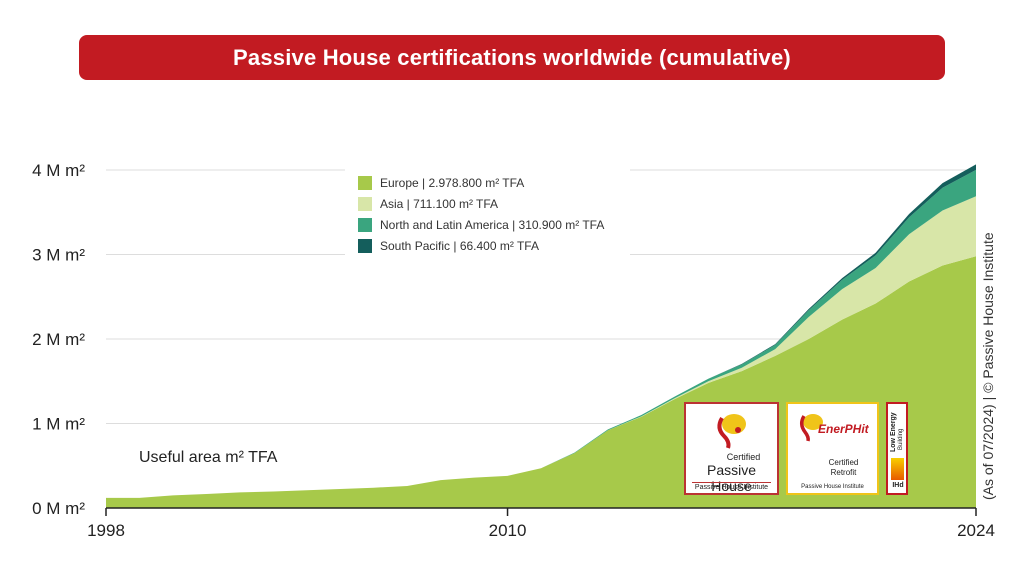 The width and height of the screenshot is (1024, 576). What do you see at coordinates (58, 170) in the screenshot?
I see `y-tick-label: 4 M m²` at bounding box center [58, 170].